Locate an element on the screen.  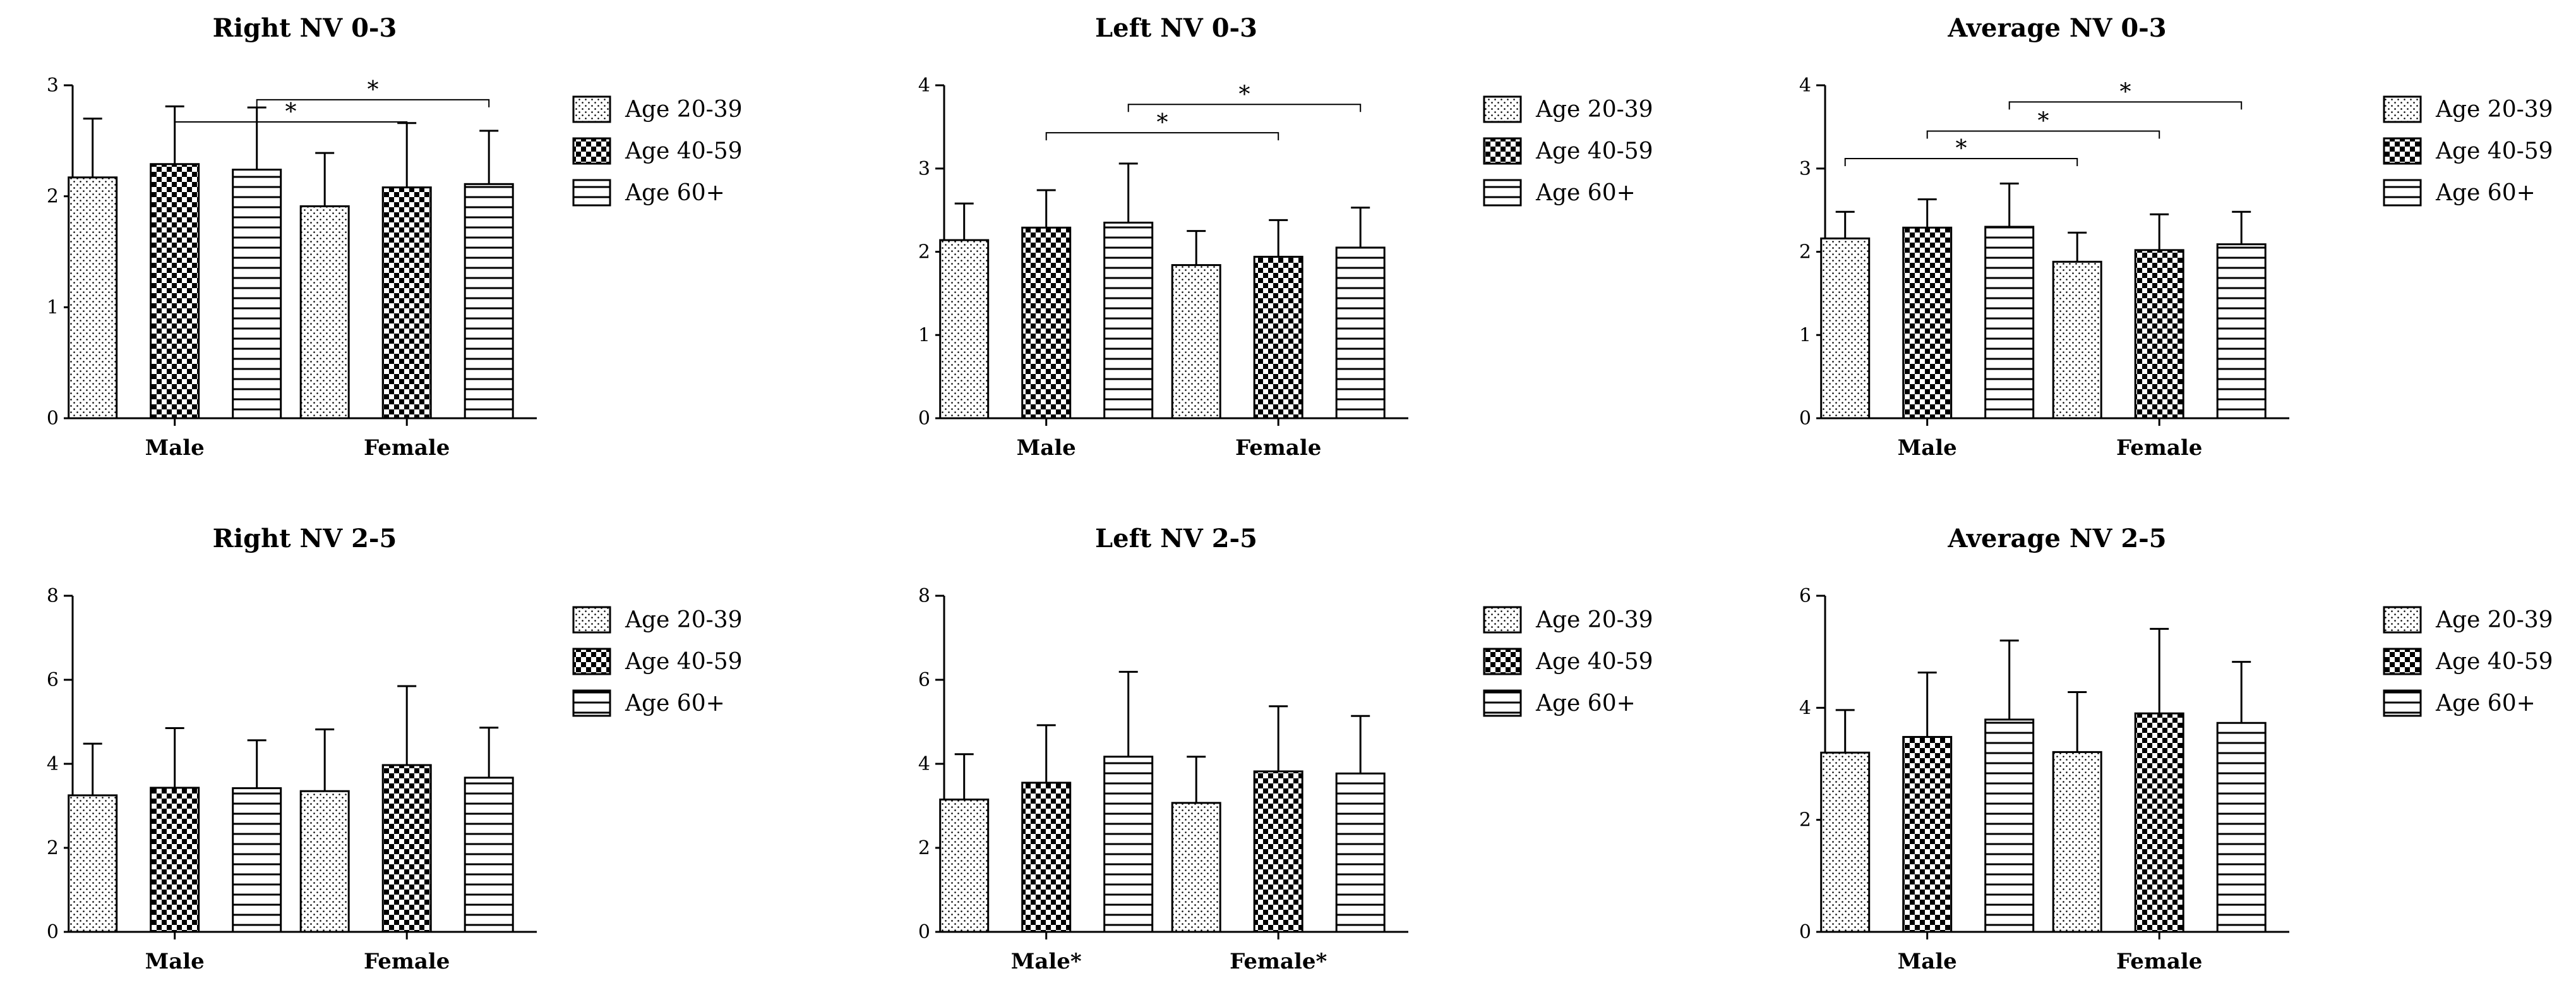
chart-title: Right NV 2-5 is located at coordinates (305, 538).